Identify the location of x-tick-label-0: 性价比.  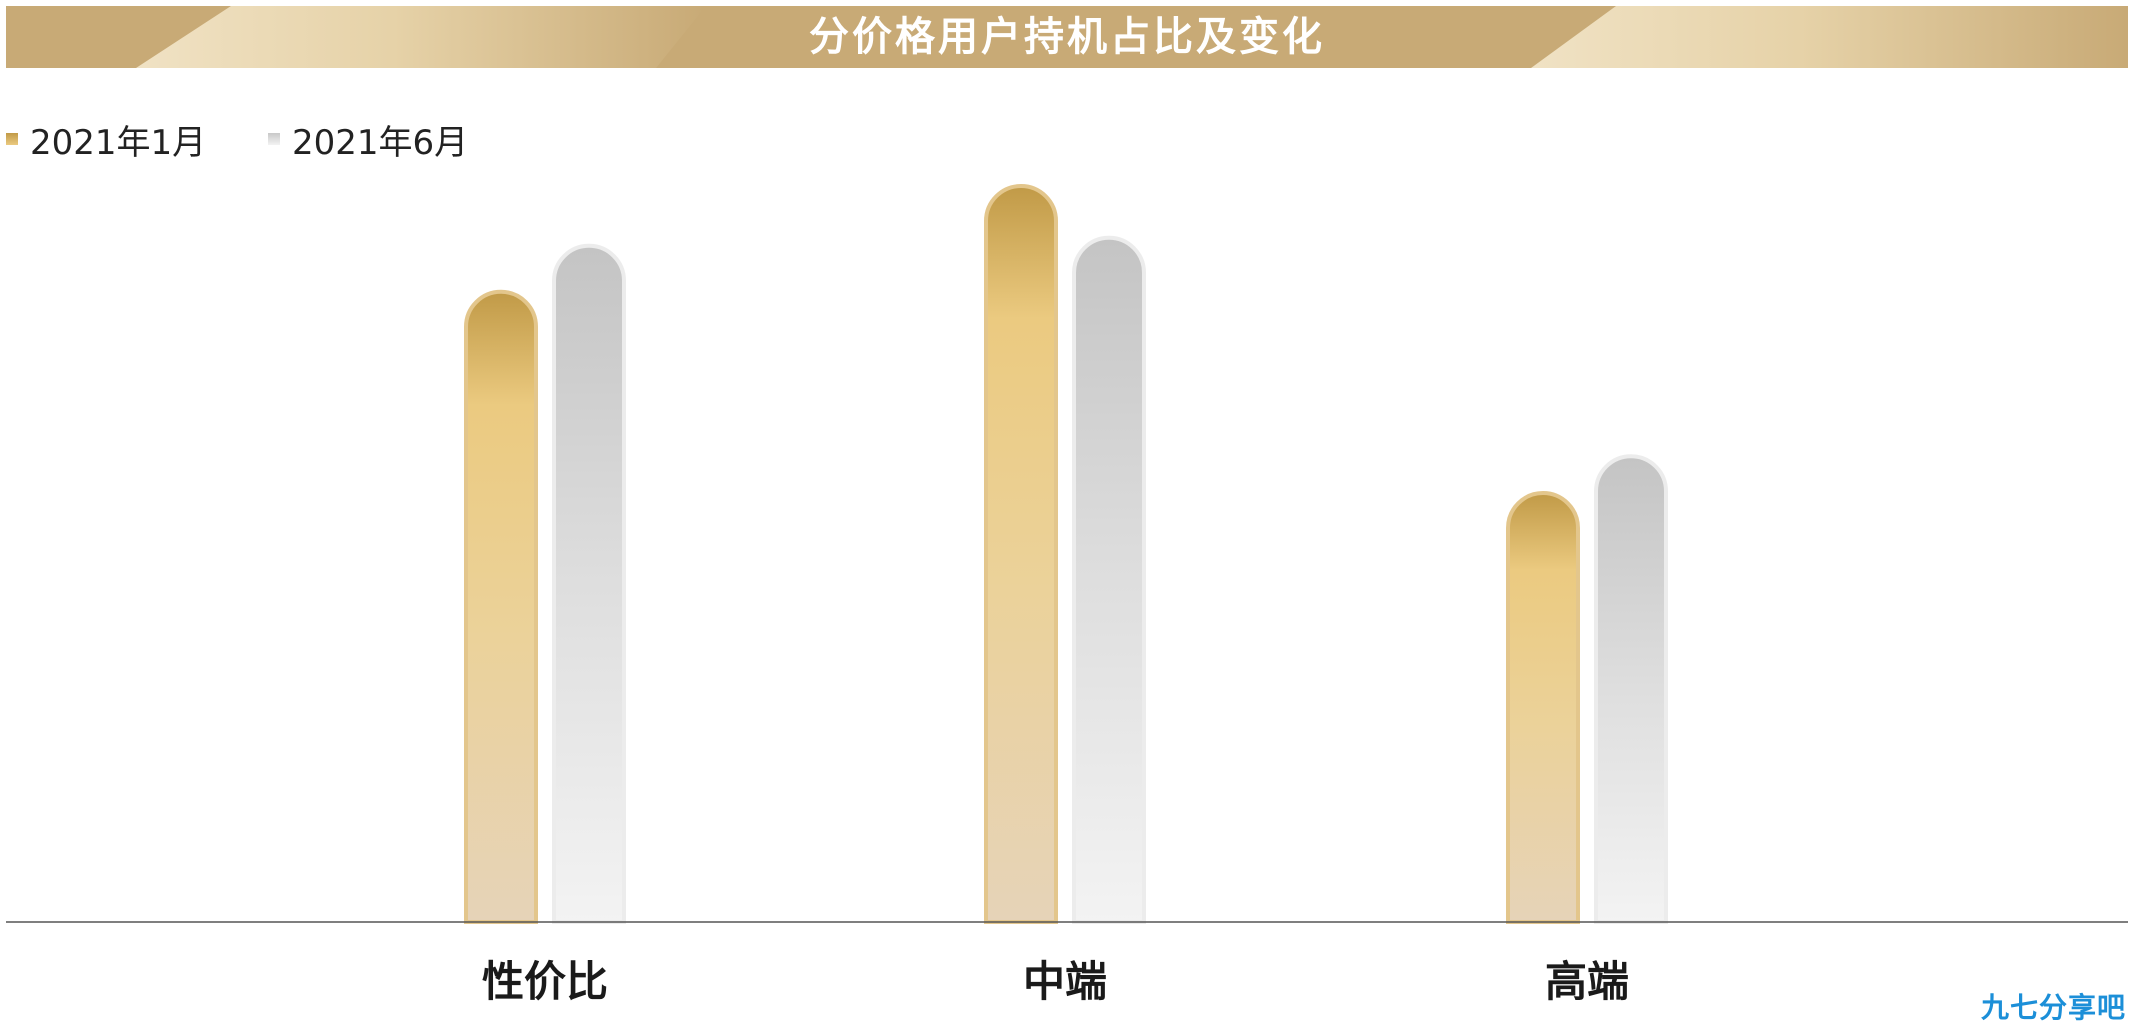
(545, 981).